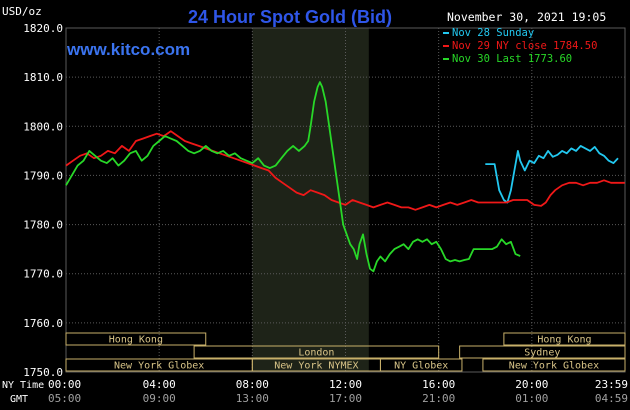 The width and height of the screenshot is (630, 410). I want to click on x-tick-label-ny: 04:00, so click(159, 384).